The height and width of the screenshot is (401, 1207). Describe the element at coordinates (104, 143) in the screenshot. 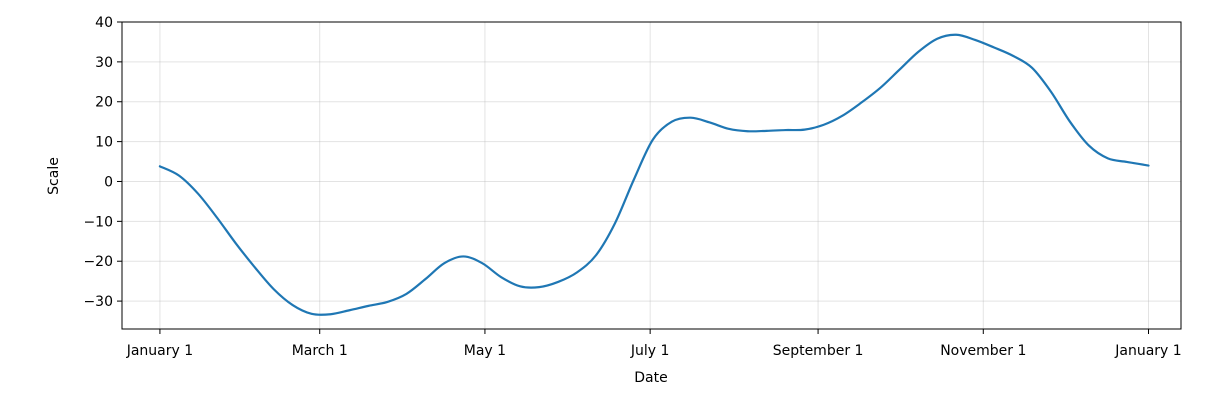

I see `y-tick-label: 10` at that location.